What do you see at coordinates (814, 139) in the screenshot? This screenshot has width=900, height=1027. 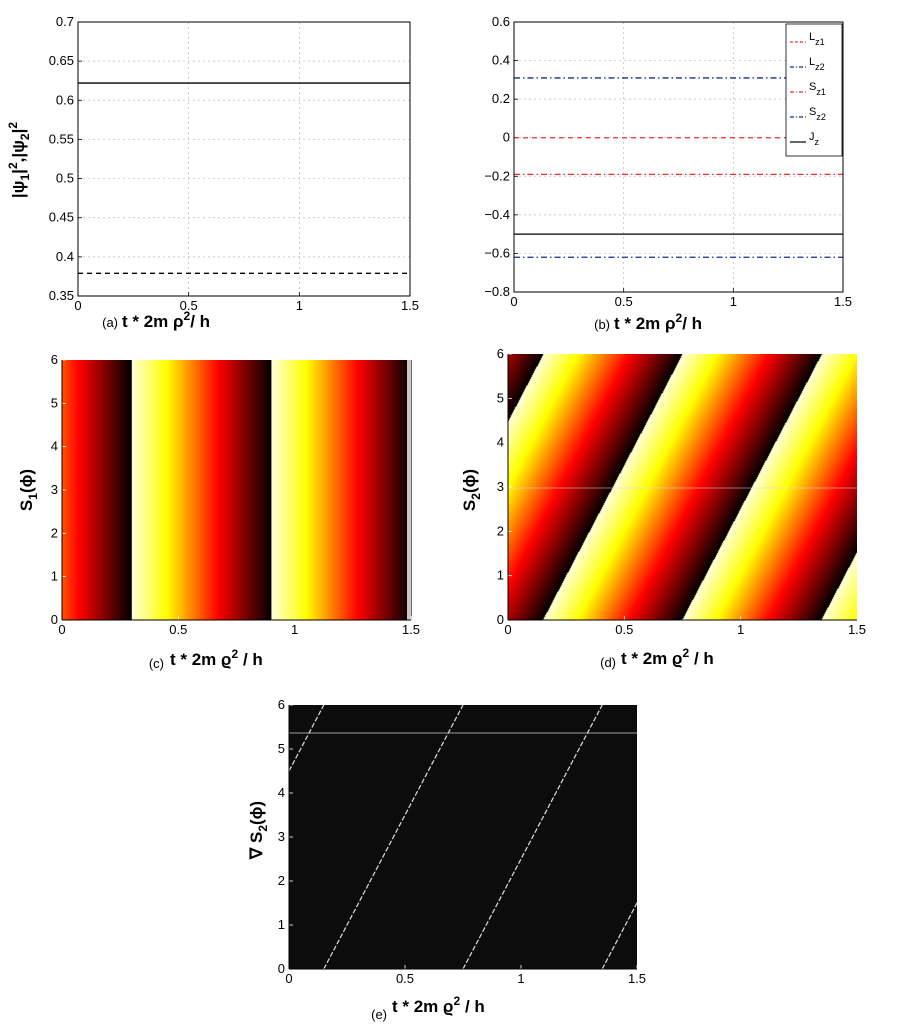 I see `legend-entry-4: Jz` at bounding box center [814, 139].